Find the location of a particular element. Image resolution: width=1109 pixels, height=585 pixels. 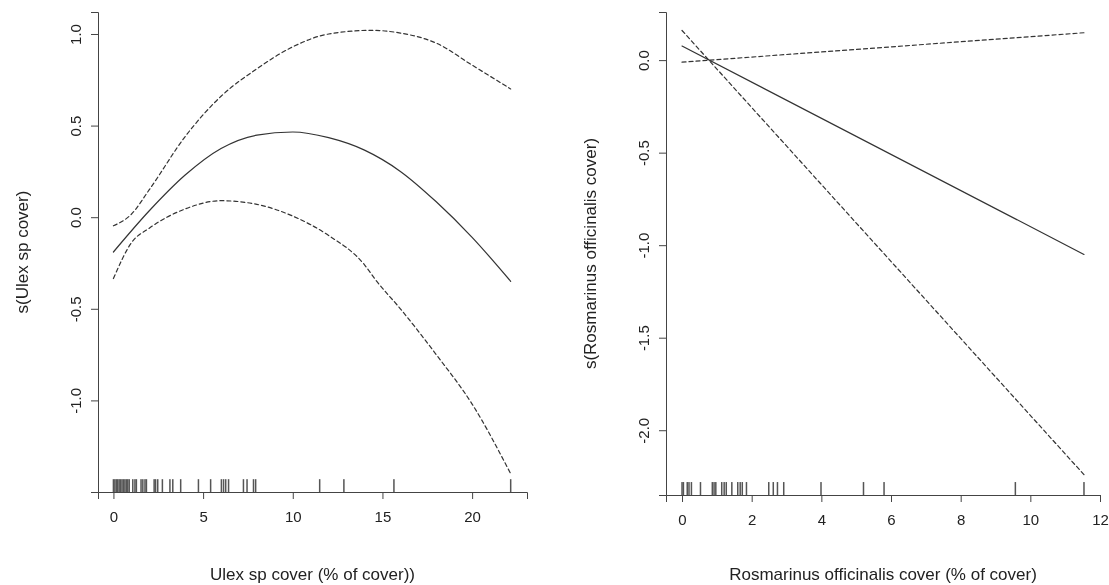

y-axis-title: s(Rosmarinus officinalis cover) is located at coordinates (590, 253).